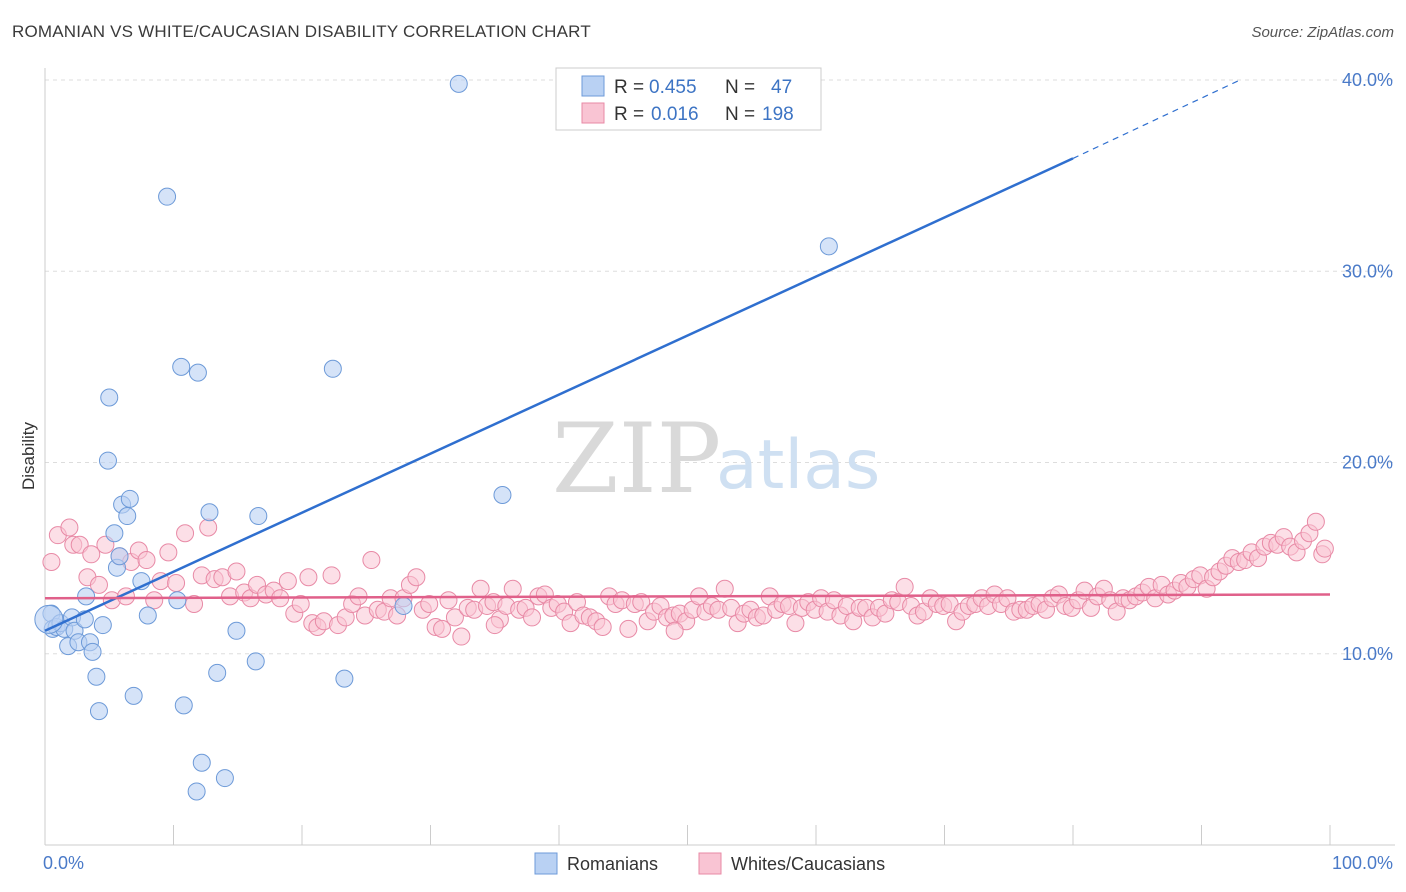 The height and width of the screenshot is (892, 1406). I want to click on watermark: ZIP atlas, so click(716, 459).